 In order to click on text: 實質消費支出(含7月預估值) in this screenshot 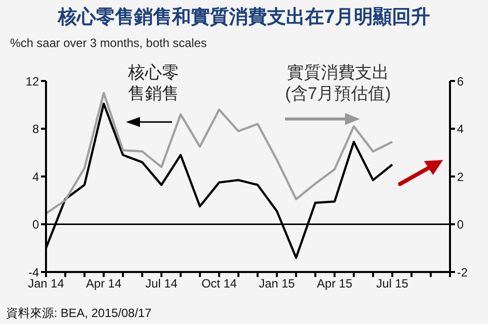, I will do `click(338, 83)`.